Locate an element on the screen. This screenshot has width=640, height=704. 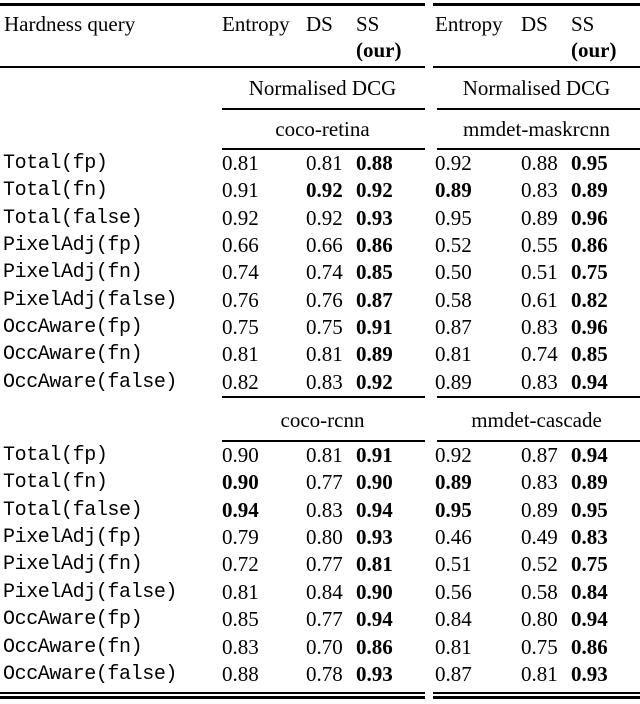
value-cell: 0.79 is located at coordinates (240, 537).